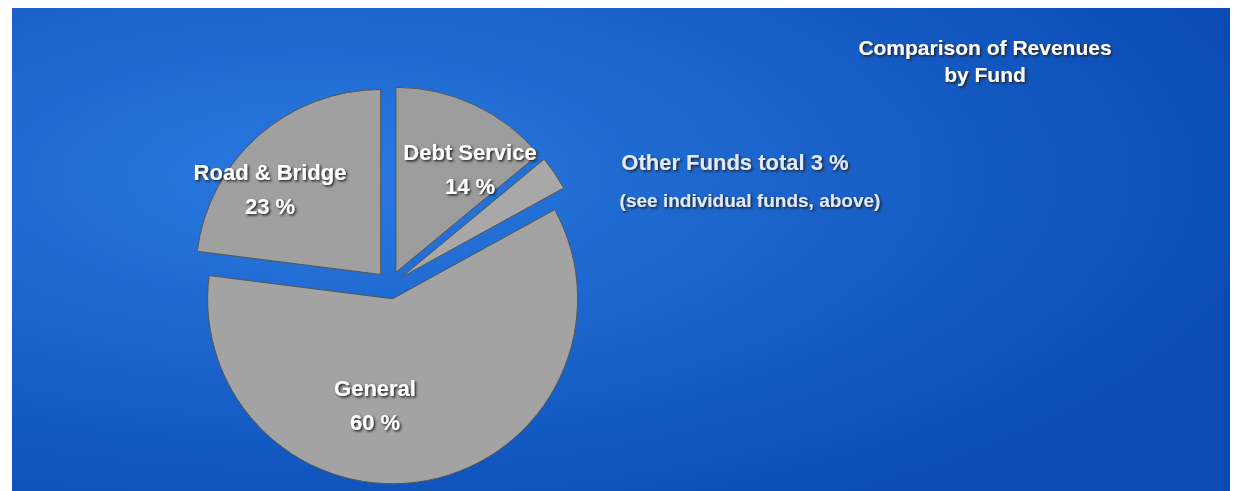 Image resolution: width=1242 pixels, height=491 pixels. I want to click on slice-label: General, so click(375, 388).